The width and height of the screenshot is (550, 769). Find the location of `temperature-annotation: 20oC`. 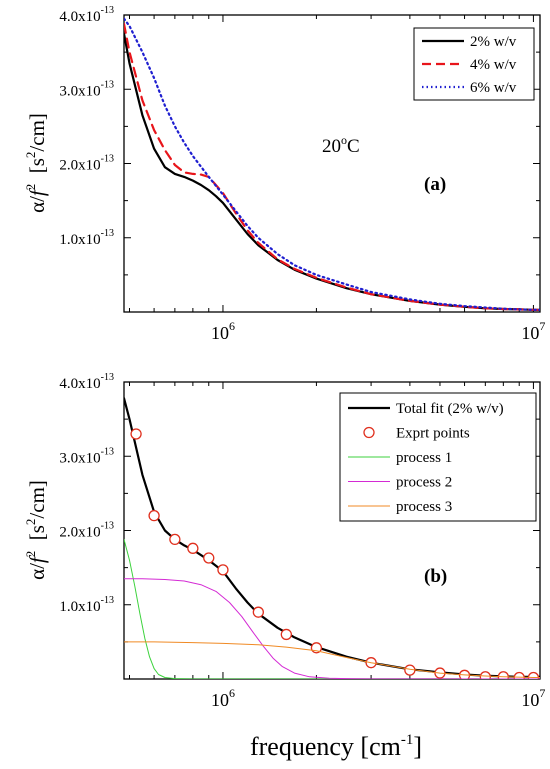

temperature-annotation: 20oC is located at coordinates (341, 145).